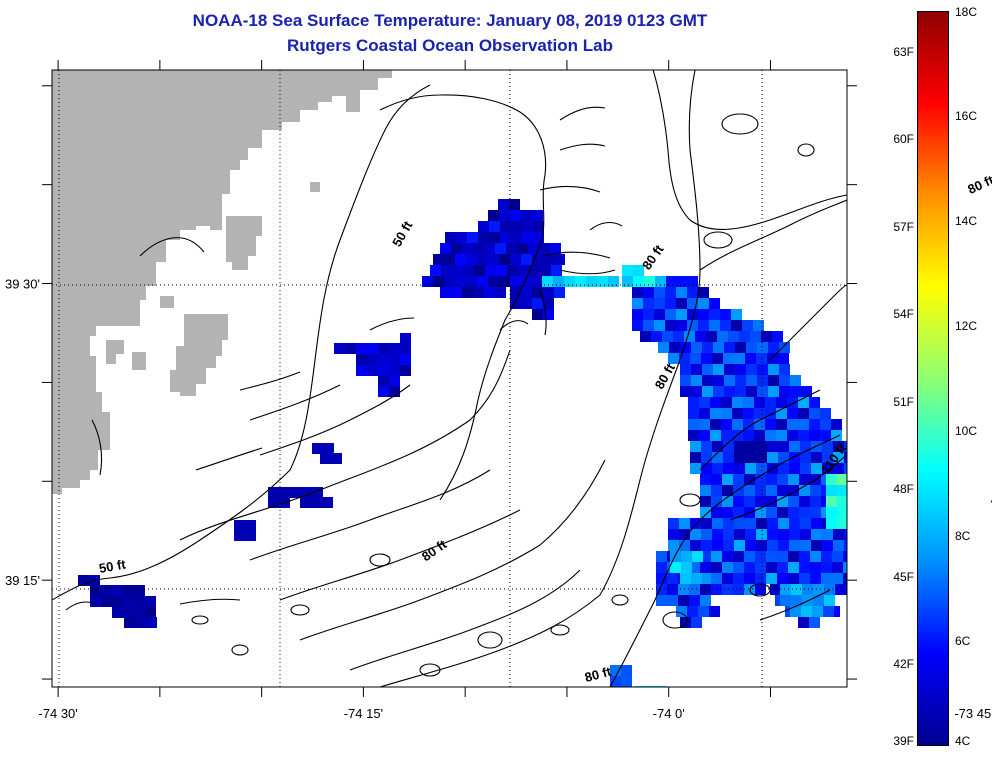  Describe the element at coordinates (903, 139) in the screenshot. I see `colorbar-fahrenheit-label: 60F` at that location.